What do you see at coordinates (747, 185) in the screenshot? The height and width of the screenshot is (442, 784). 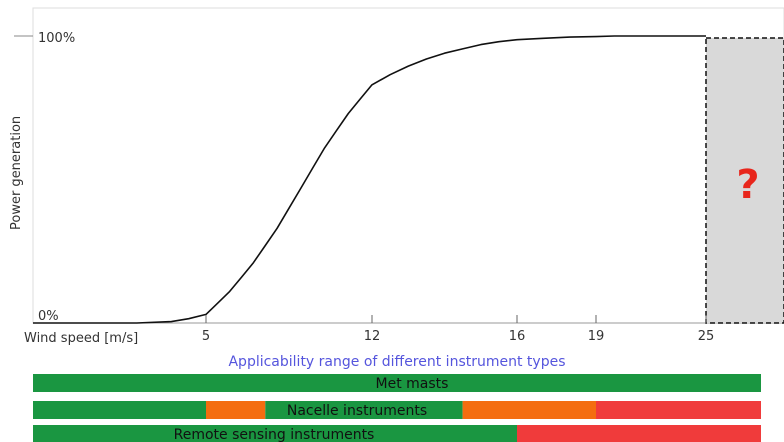 I see `unknown-question-mark: ?` at bounding box center [747, 185].